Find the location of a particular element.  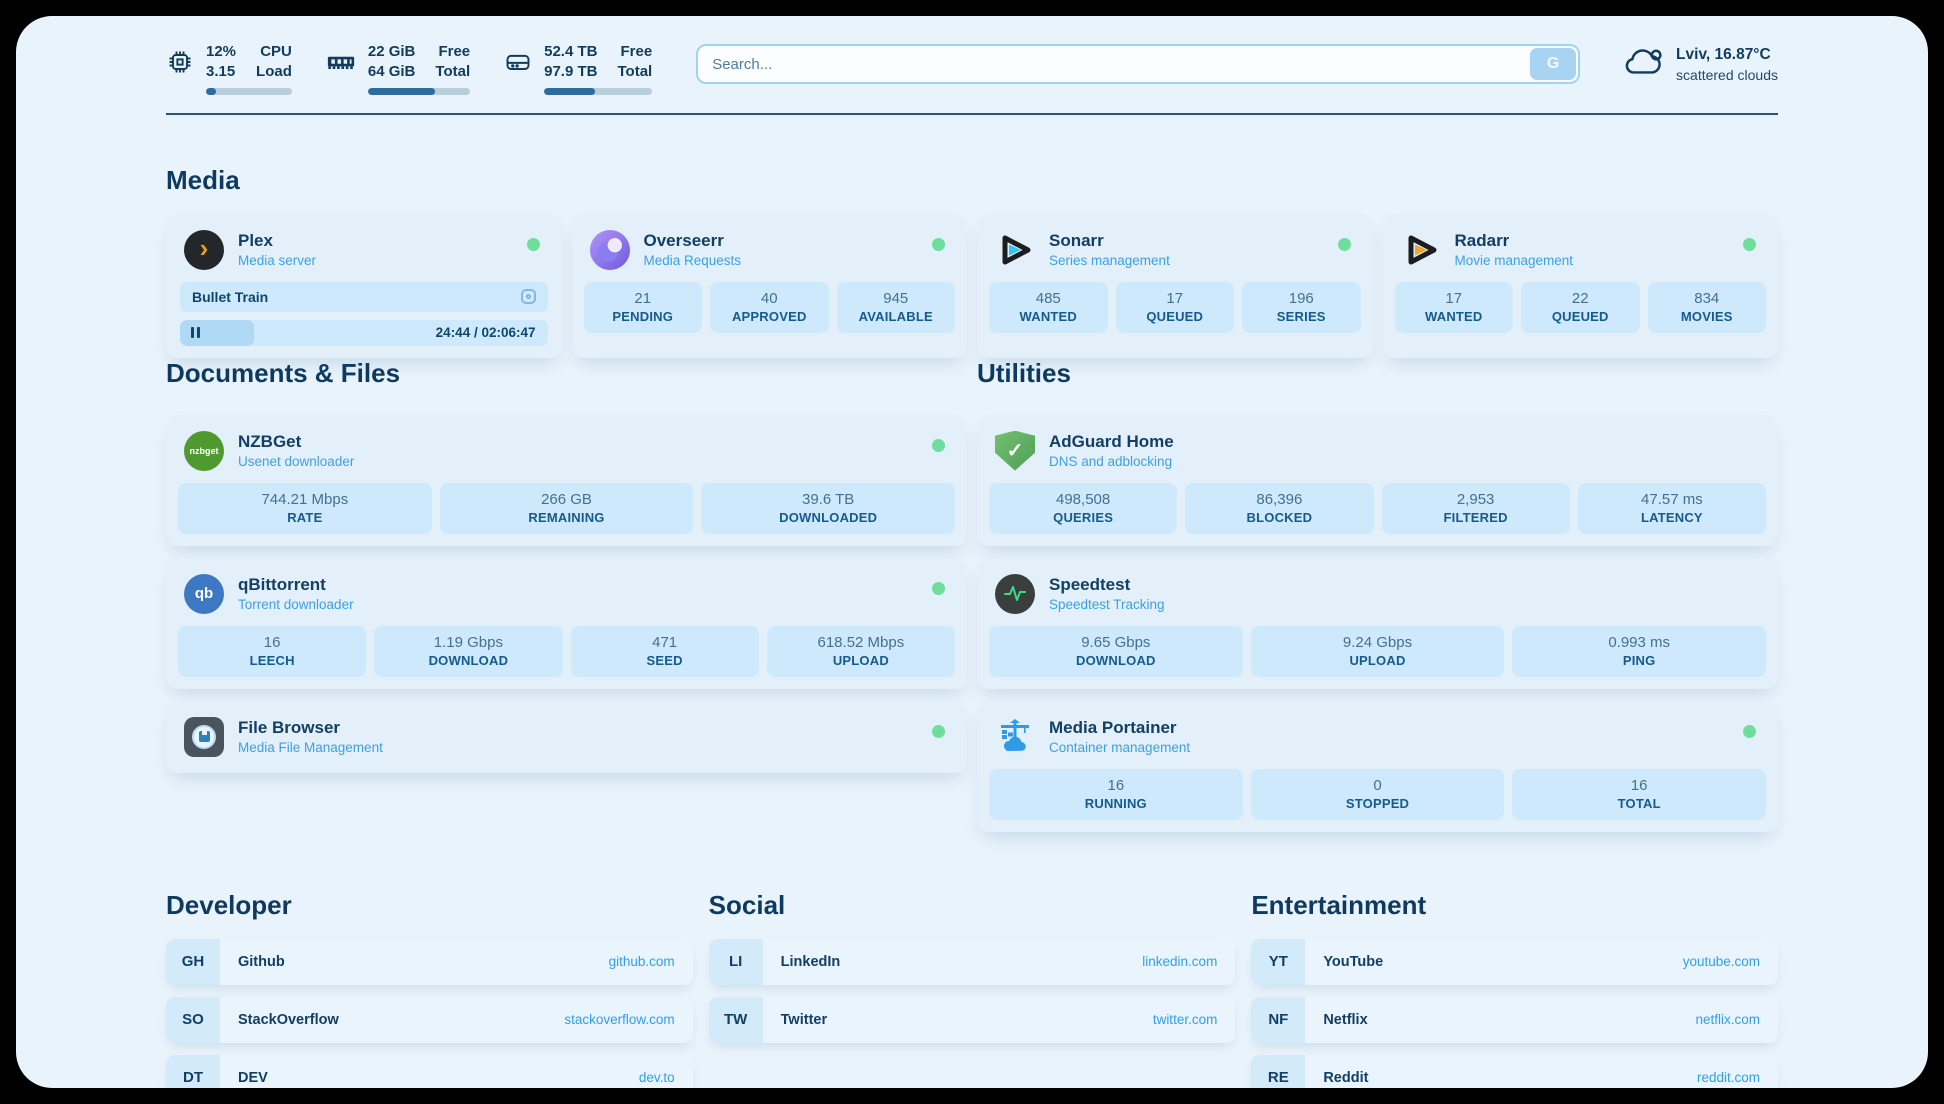

stat-value: 744.21 Mbps is located at coordinates (305, 499).